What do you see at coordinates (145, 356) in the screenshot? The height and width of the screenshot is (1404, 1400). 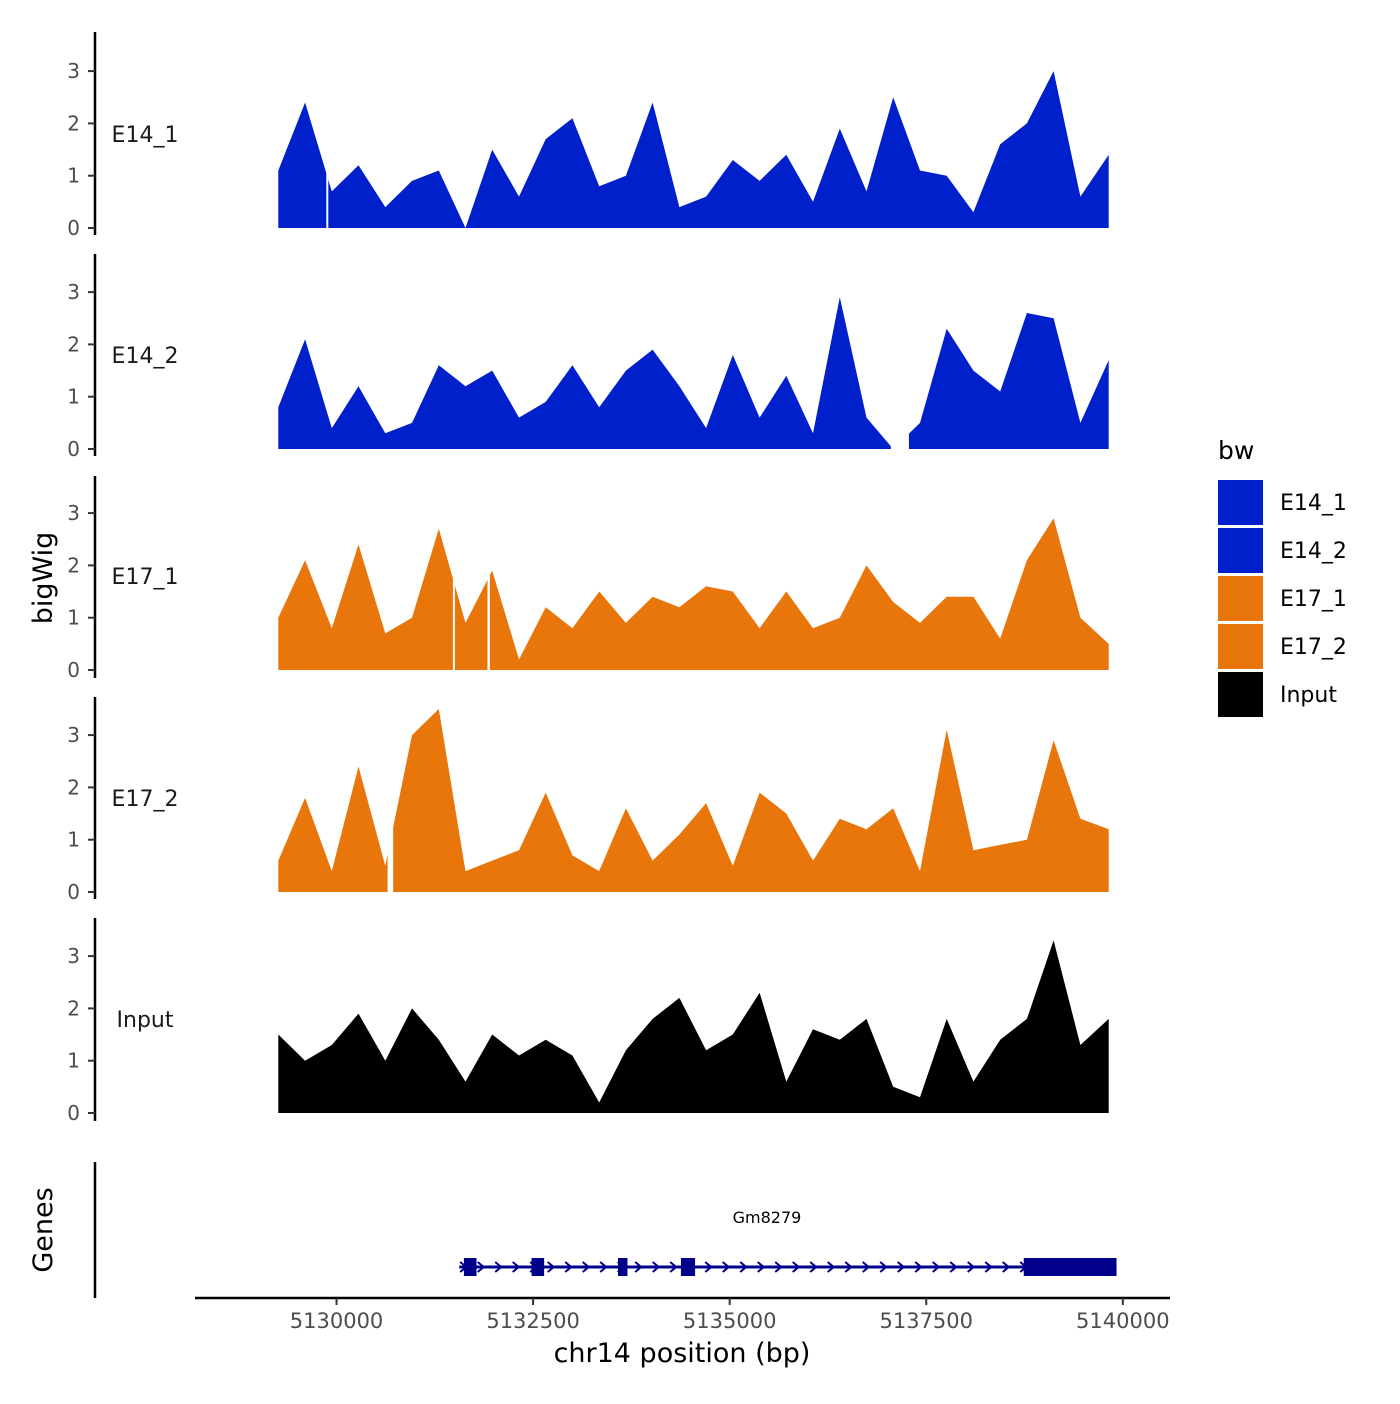 I see `track-label: E14_2` at bounding box center [145, 356].